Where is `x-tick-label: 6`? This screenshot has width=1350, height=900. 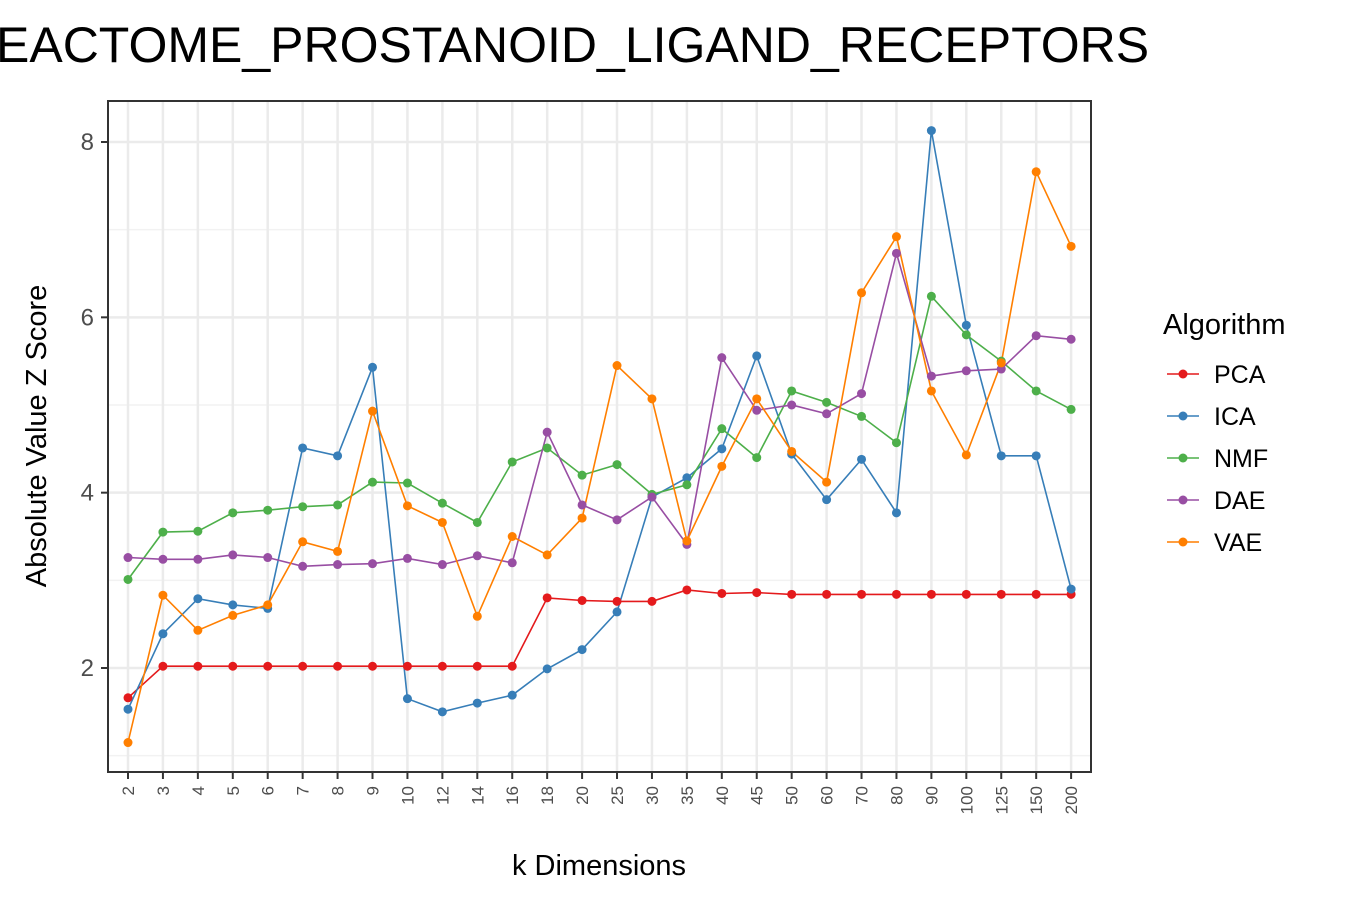
x-tick-label: 6 is located at coordinates (268, 790).